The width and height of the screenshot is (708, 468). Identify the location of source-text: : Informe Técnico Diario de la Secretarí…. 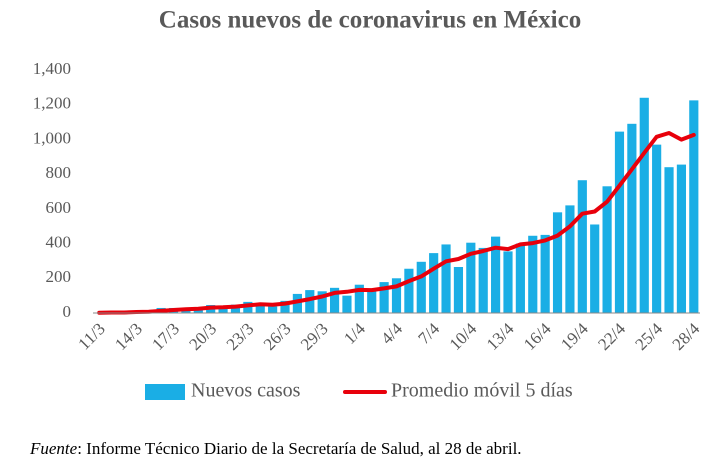
(299, 448).